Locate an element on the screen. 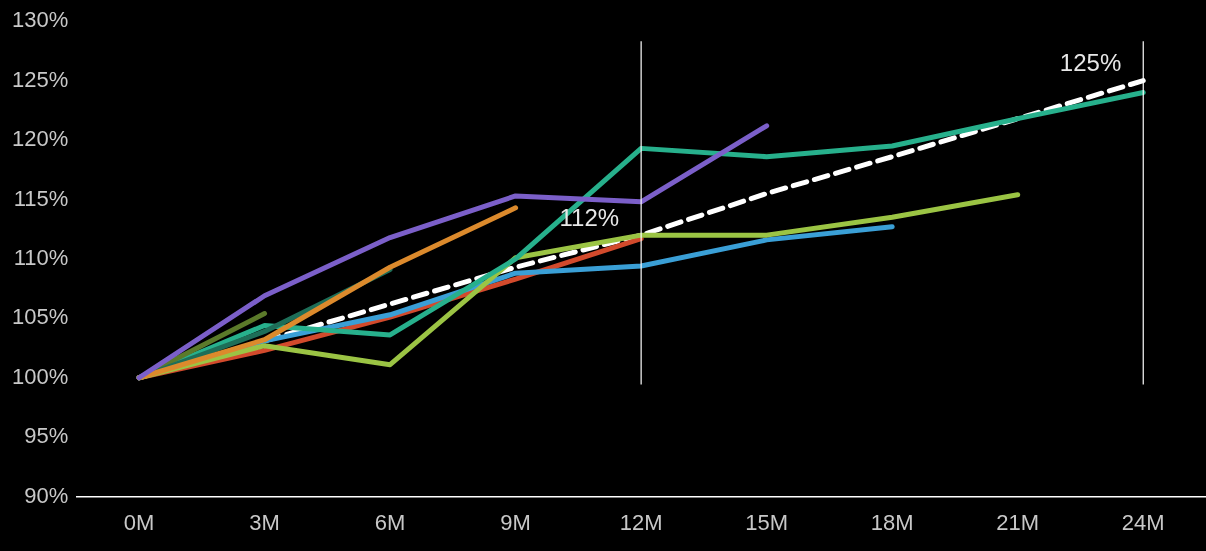 This screenshot has width=1206, height=551. y-tick-label: 130% is located at coordinates (40, 20).